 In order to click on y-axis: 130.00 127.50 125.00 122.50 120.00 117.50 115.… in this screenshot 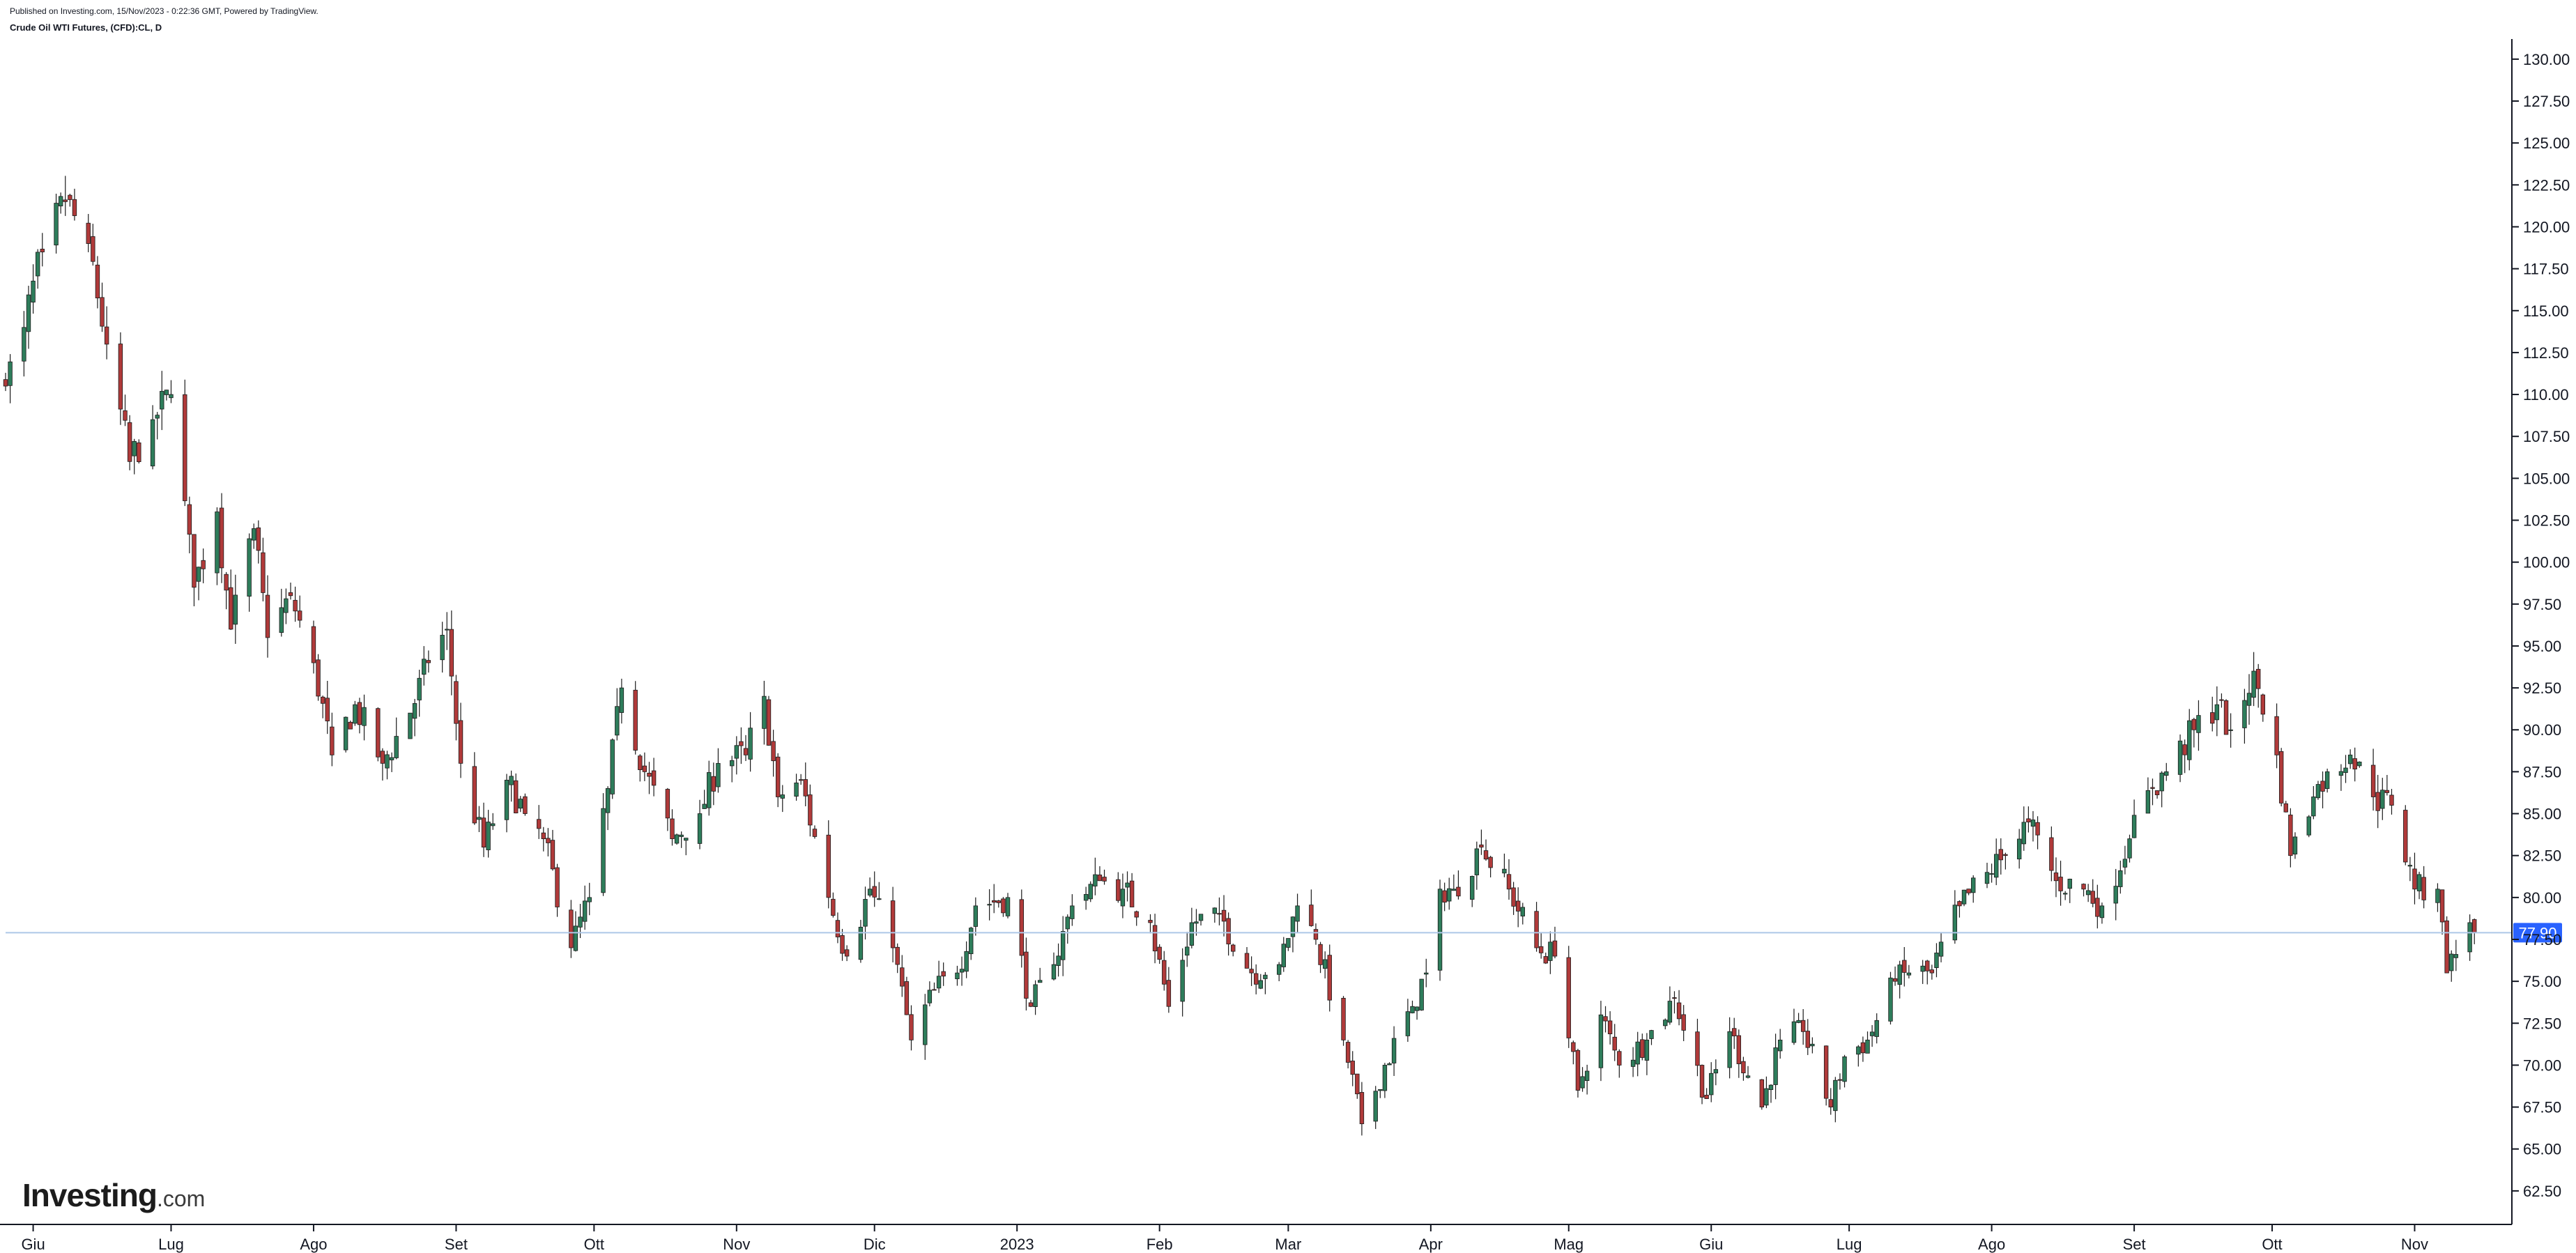, I will do `click(2540, 631)`.